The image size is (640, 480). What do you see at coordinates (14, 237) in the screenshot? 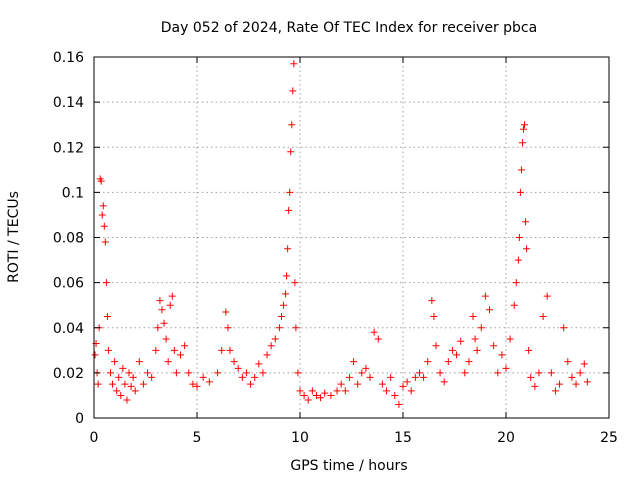
I see `y-axis-label: ROTI / TECUs` at bounding box center [14, 237].